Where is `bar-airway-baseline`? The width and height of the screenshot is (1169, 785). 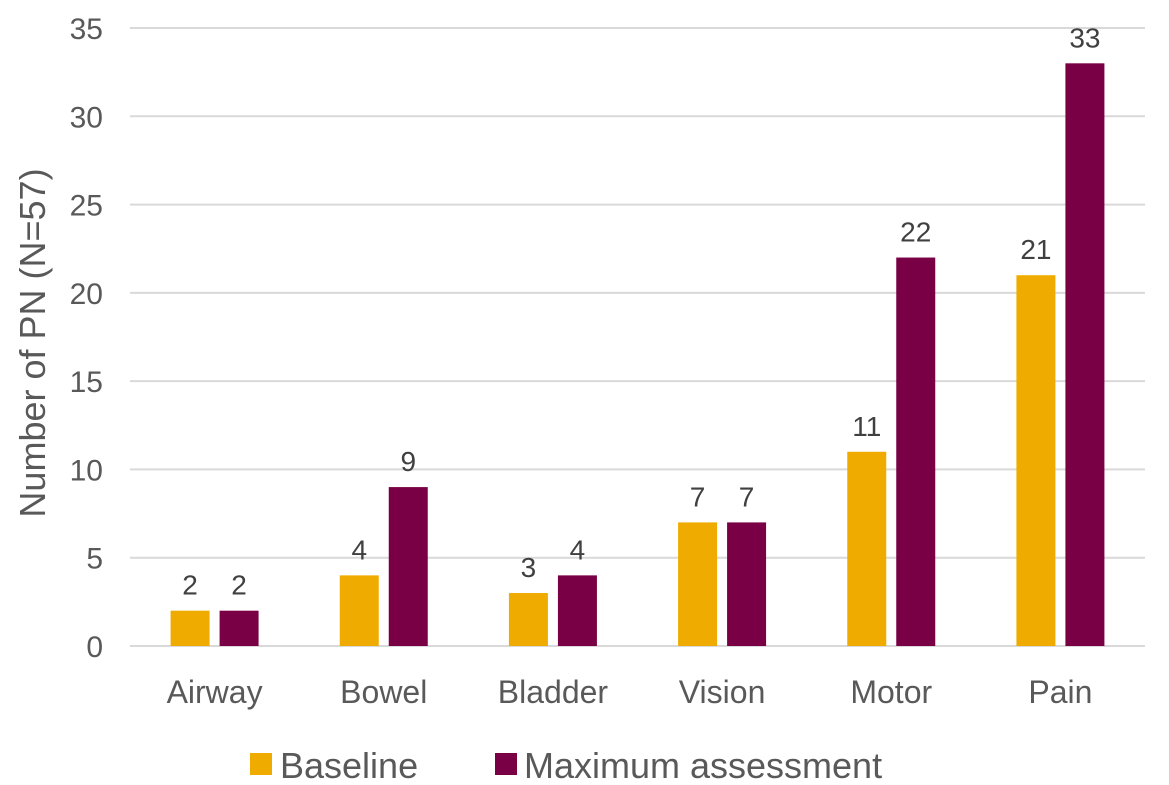
bar-airway-baseline is located at coordinates (190, 628).